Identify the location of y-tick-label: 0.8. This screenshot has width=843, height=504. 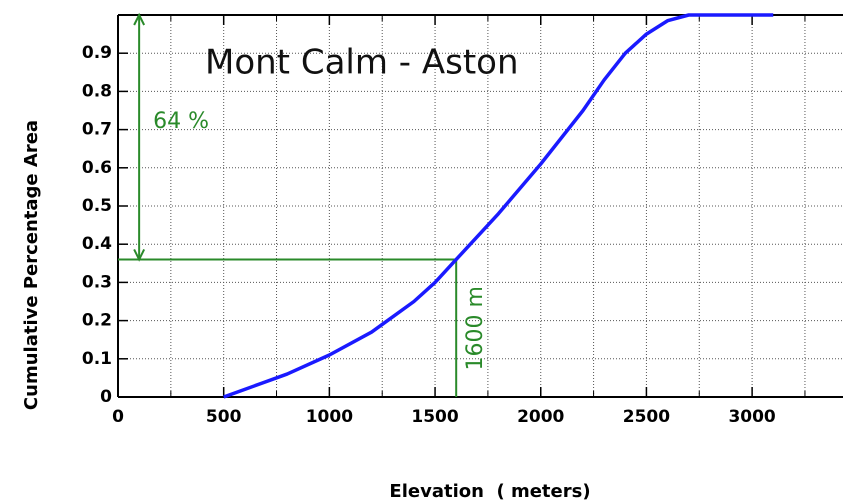
(97, 91).